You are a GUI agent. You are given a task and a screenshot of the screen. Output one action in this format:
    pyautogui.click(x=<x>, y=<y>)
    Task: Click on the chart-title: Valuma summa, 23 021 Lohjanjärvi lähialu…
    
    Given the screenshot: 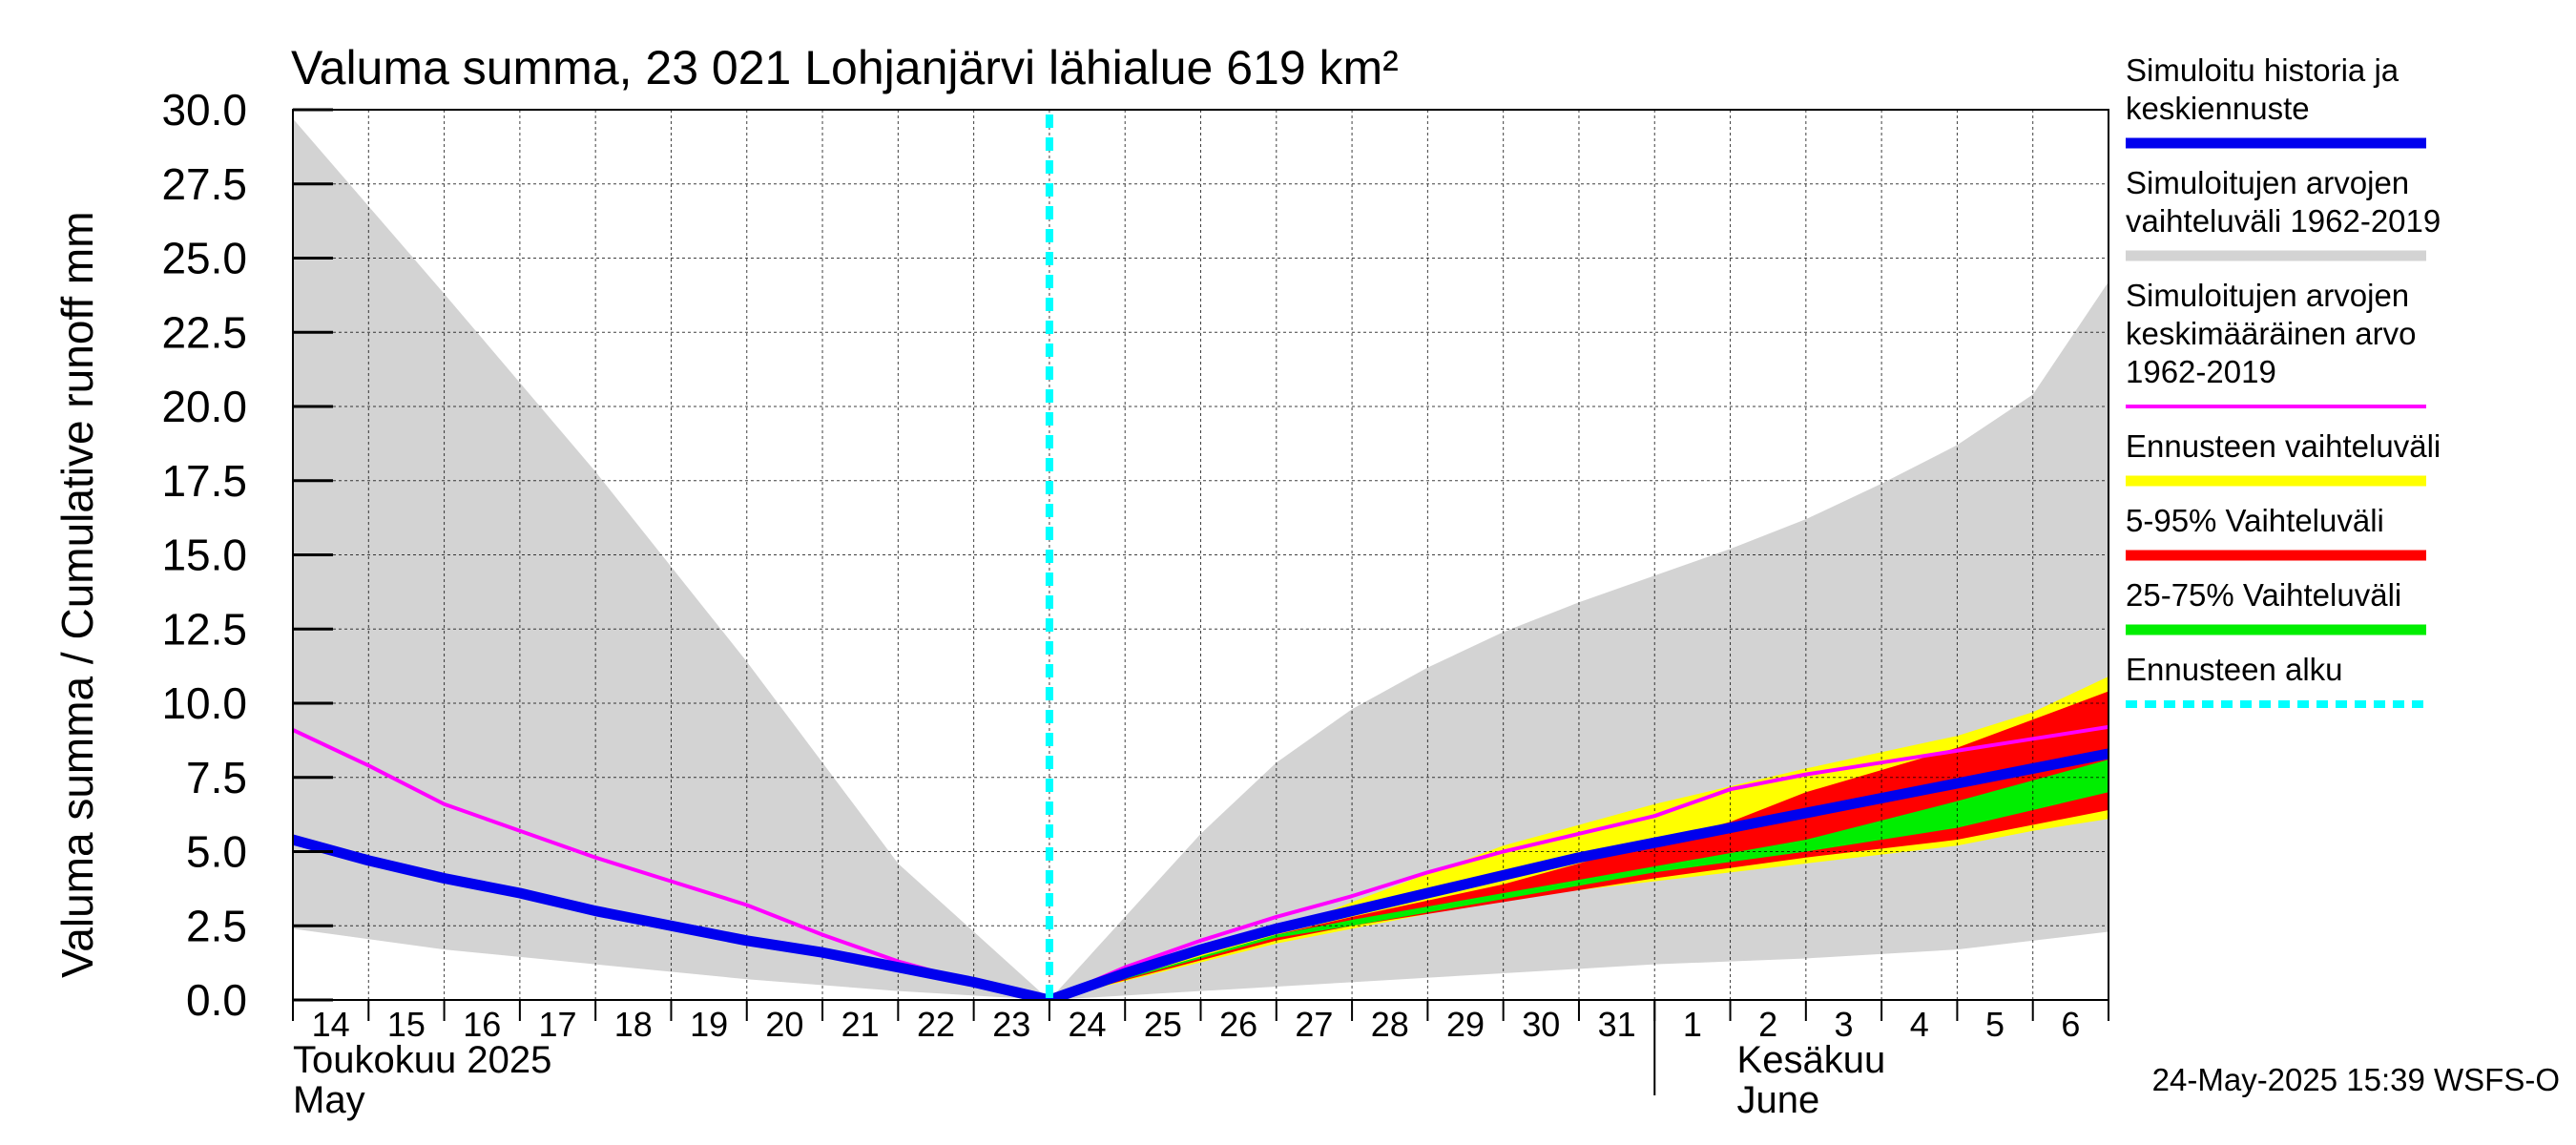 What is the action you would take?
    pyautogui.click(x=845, y=67)
    